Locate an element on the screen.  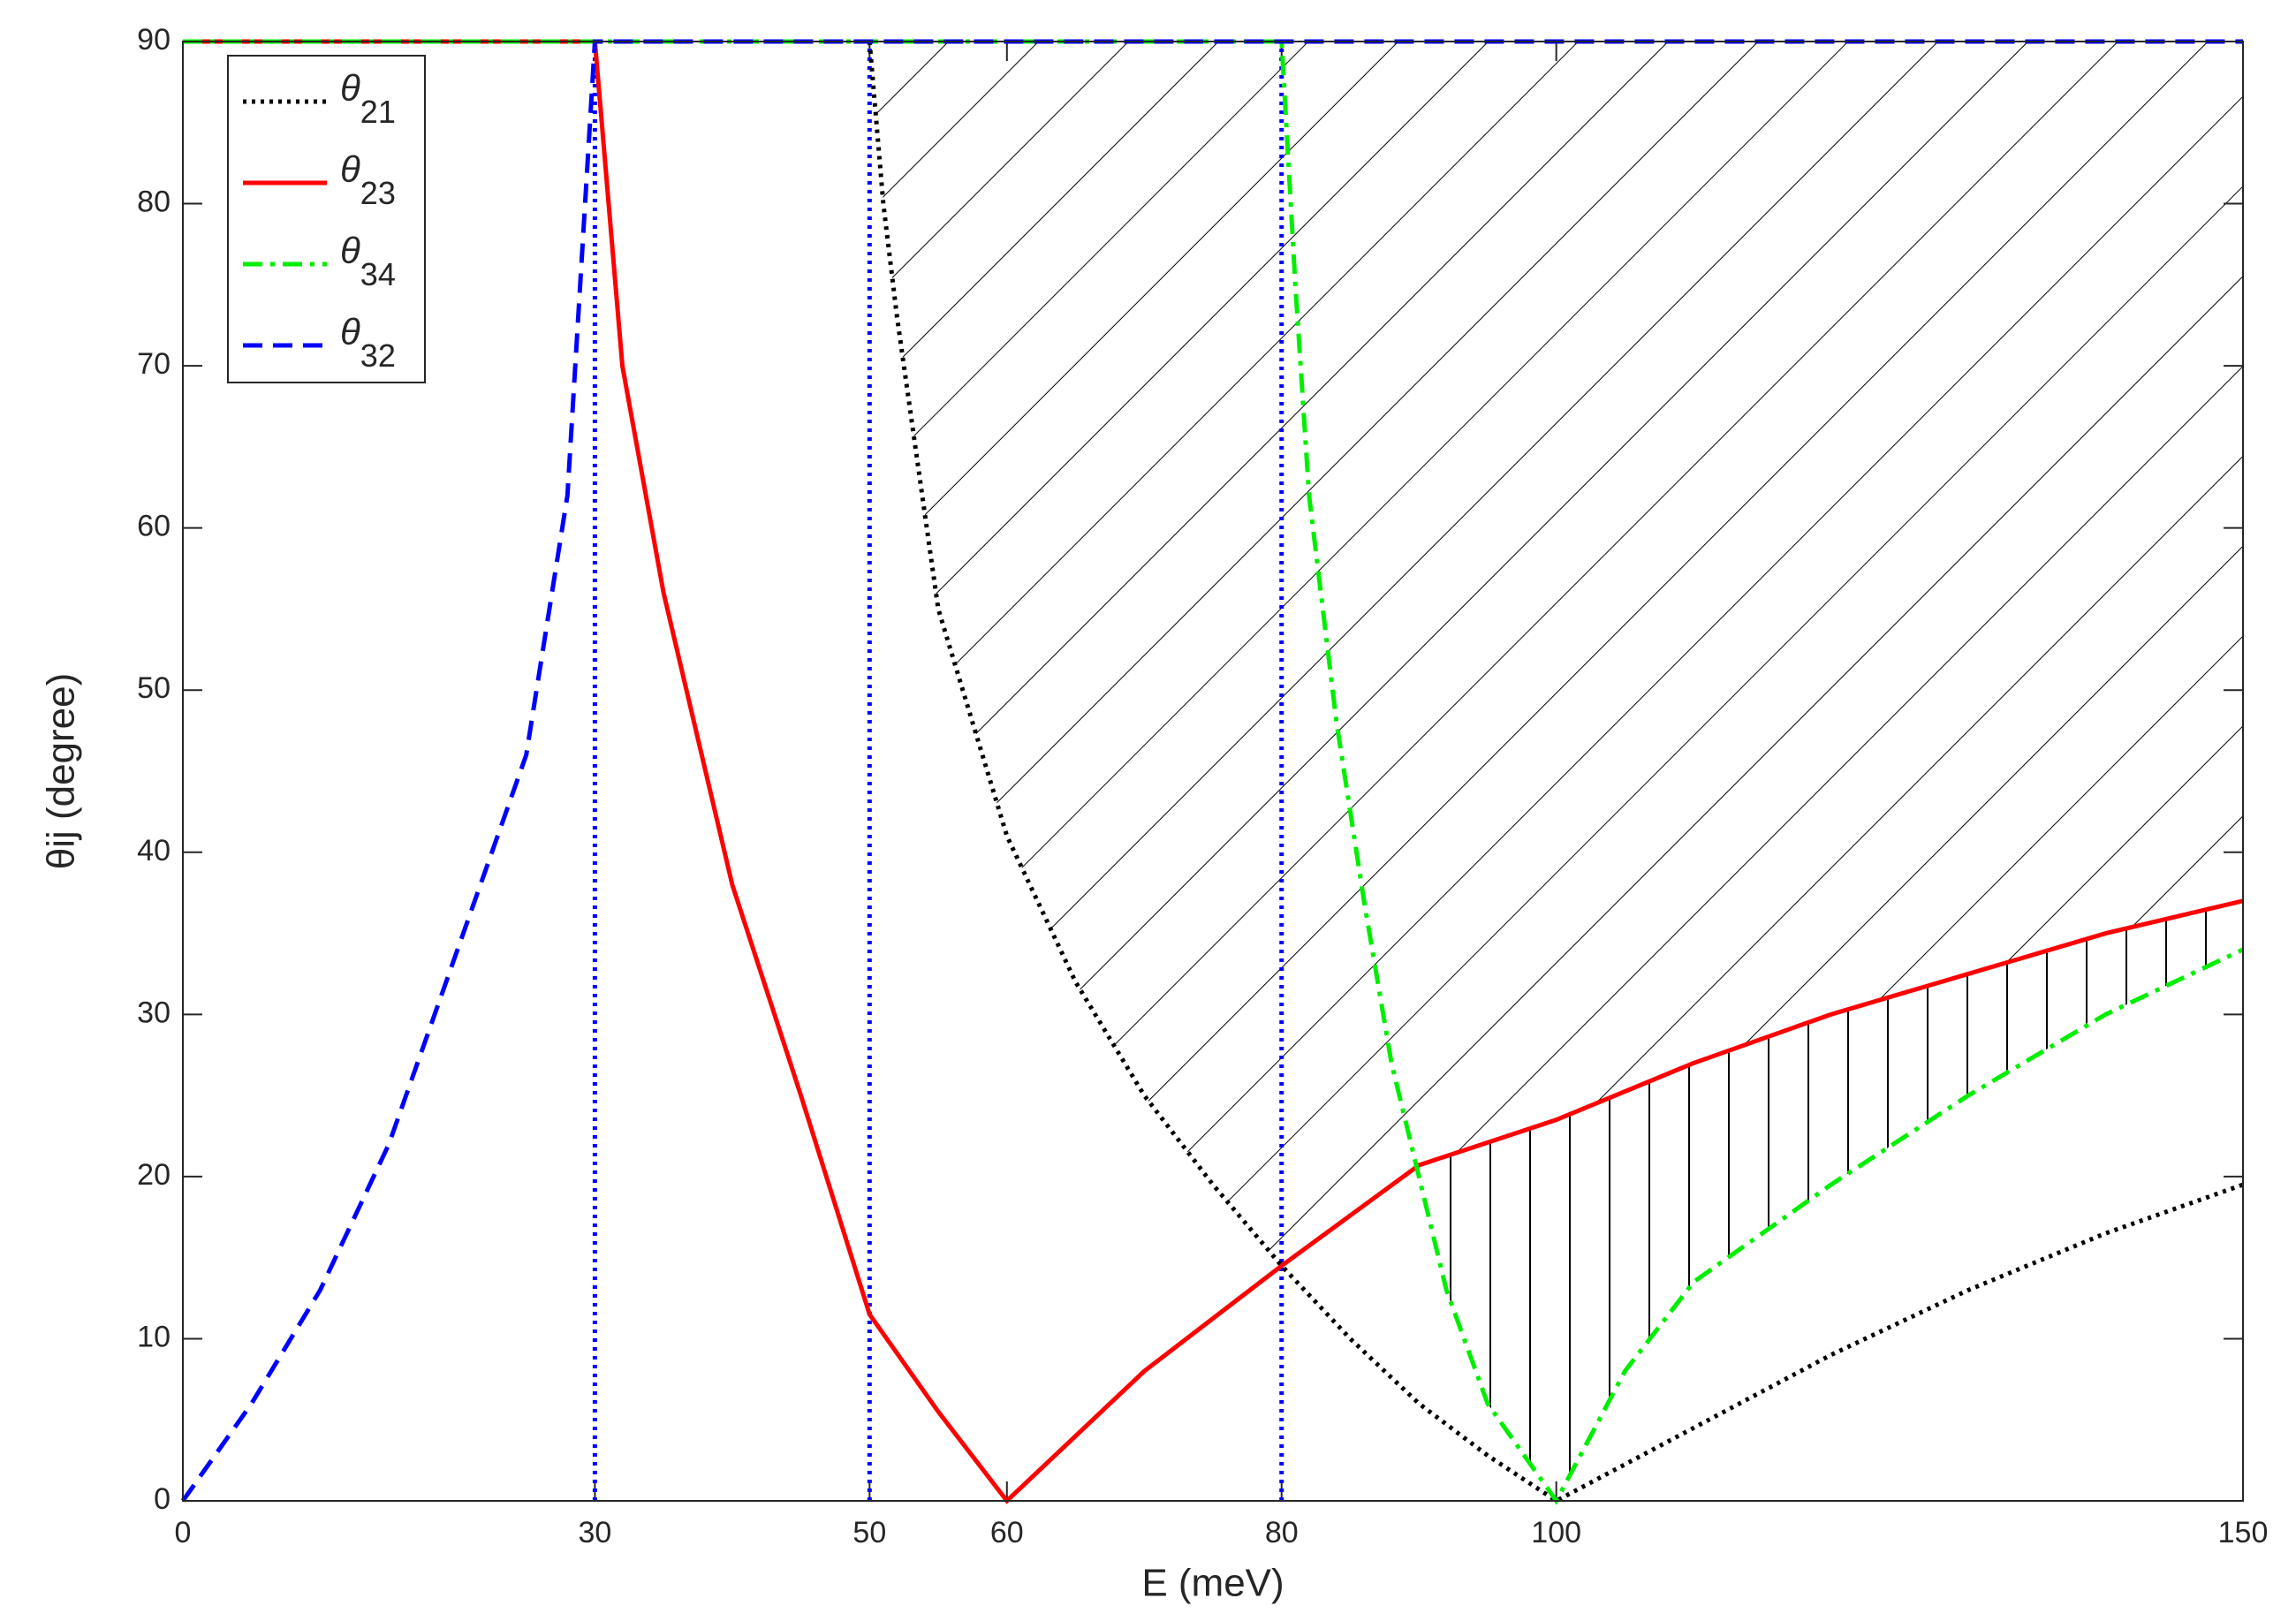
x-tick-label: 50 is located at coordinates (869, 1532).